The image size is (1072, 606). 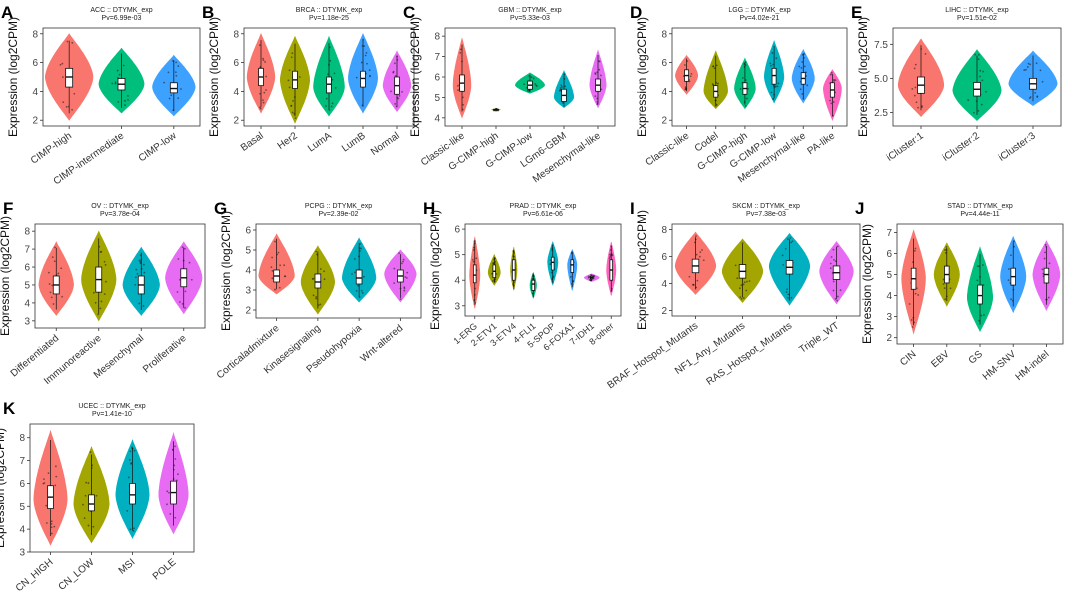 What do you see at coordinates (158, 147) in the screenshot?
I see `x-tick-label: CIMP-low` at bounding box center [158, 147].